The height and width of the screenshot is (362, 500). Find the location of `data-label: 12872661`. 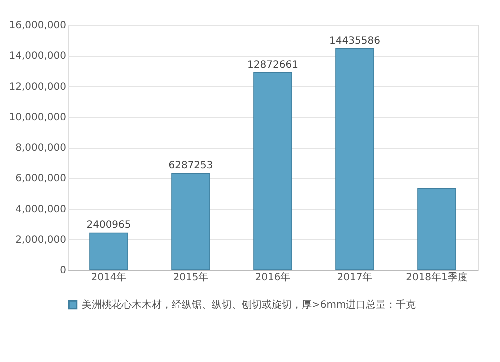

data-label: 12872661 is located at coordinates (273, 65).